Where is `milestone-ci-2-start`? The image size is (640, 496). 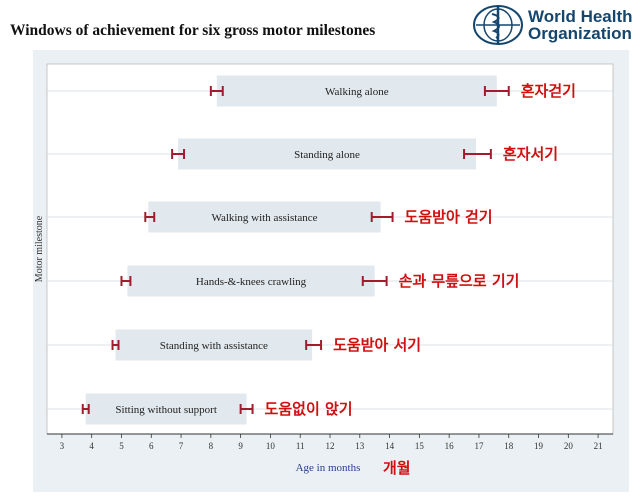 milestone-ci-2-start is located at coordinates (150, 217).